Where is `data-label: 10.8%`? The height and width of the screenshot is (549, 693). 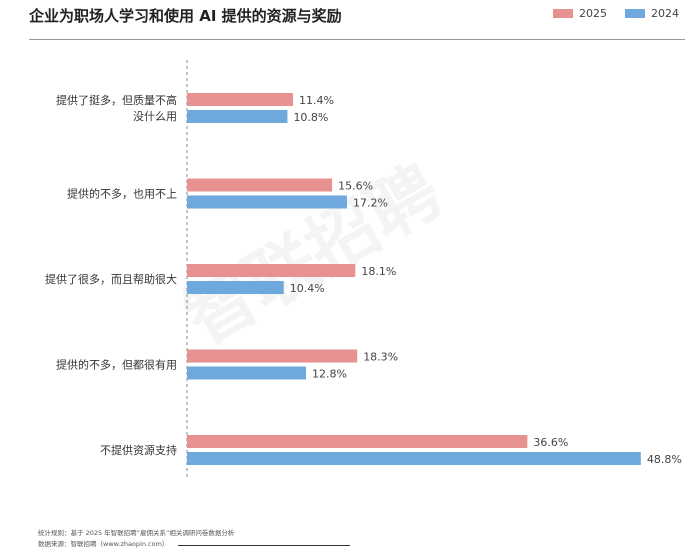 data-label: 10.8% is located at coordinates (310, 117).